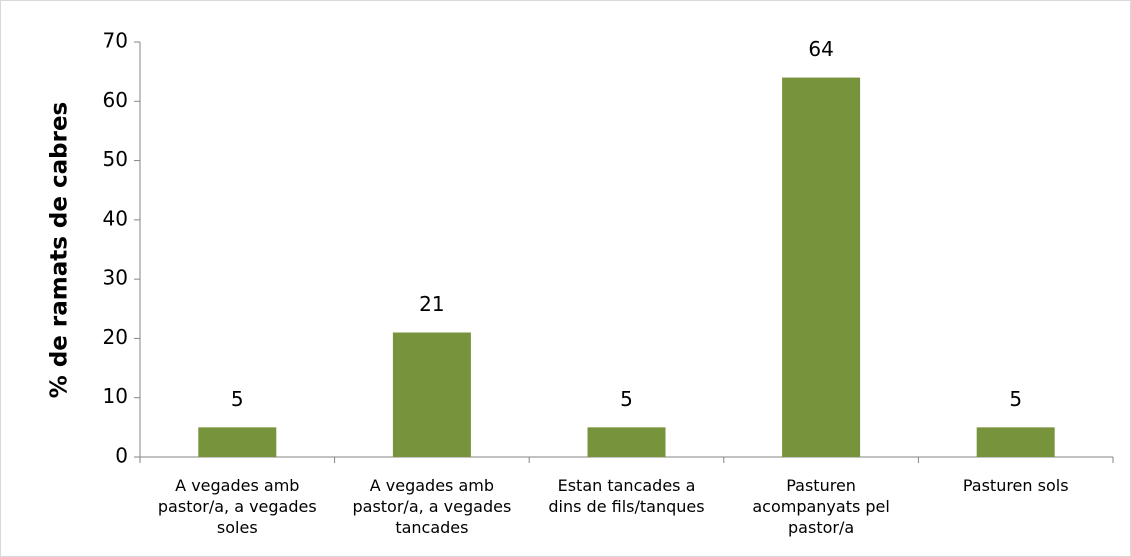  Describe the element at coordinates (821, 506) in the screenshot. I see `x-tick-label: Pasturen acompanyats pel pastor/a` at that location.